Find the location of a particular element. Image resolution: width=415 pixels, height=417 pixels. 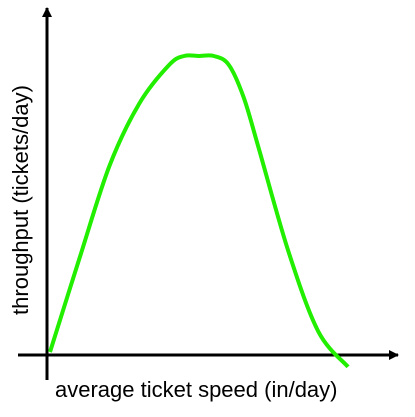

x-axis-label: average ticket speed (in/day) is located at coordinates (196, 389).